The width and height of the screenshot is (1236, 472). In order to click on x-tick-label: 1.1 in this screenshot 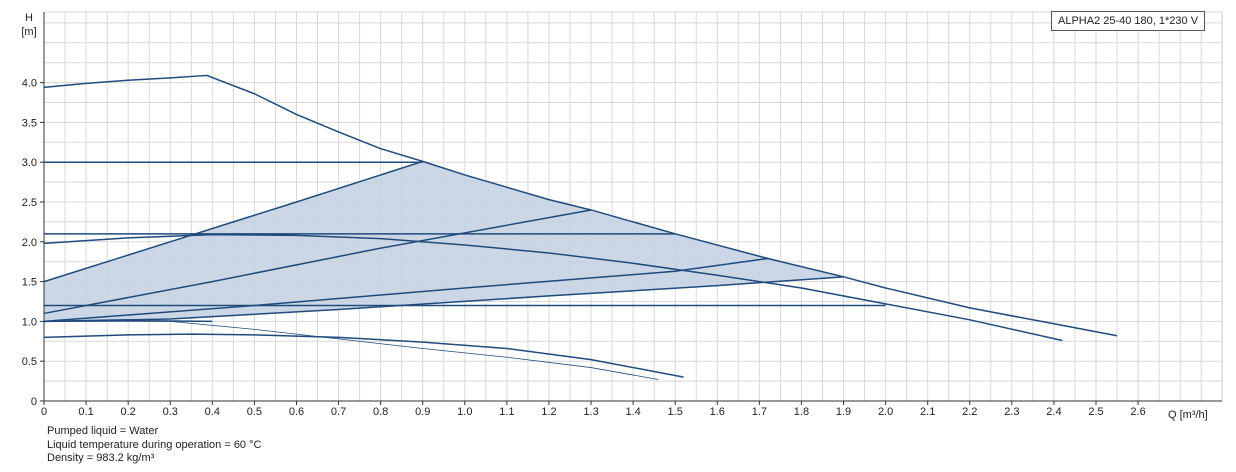, I will do `click(506, 412)`.